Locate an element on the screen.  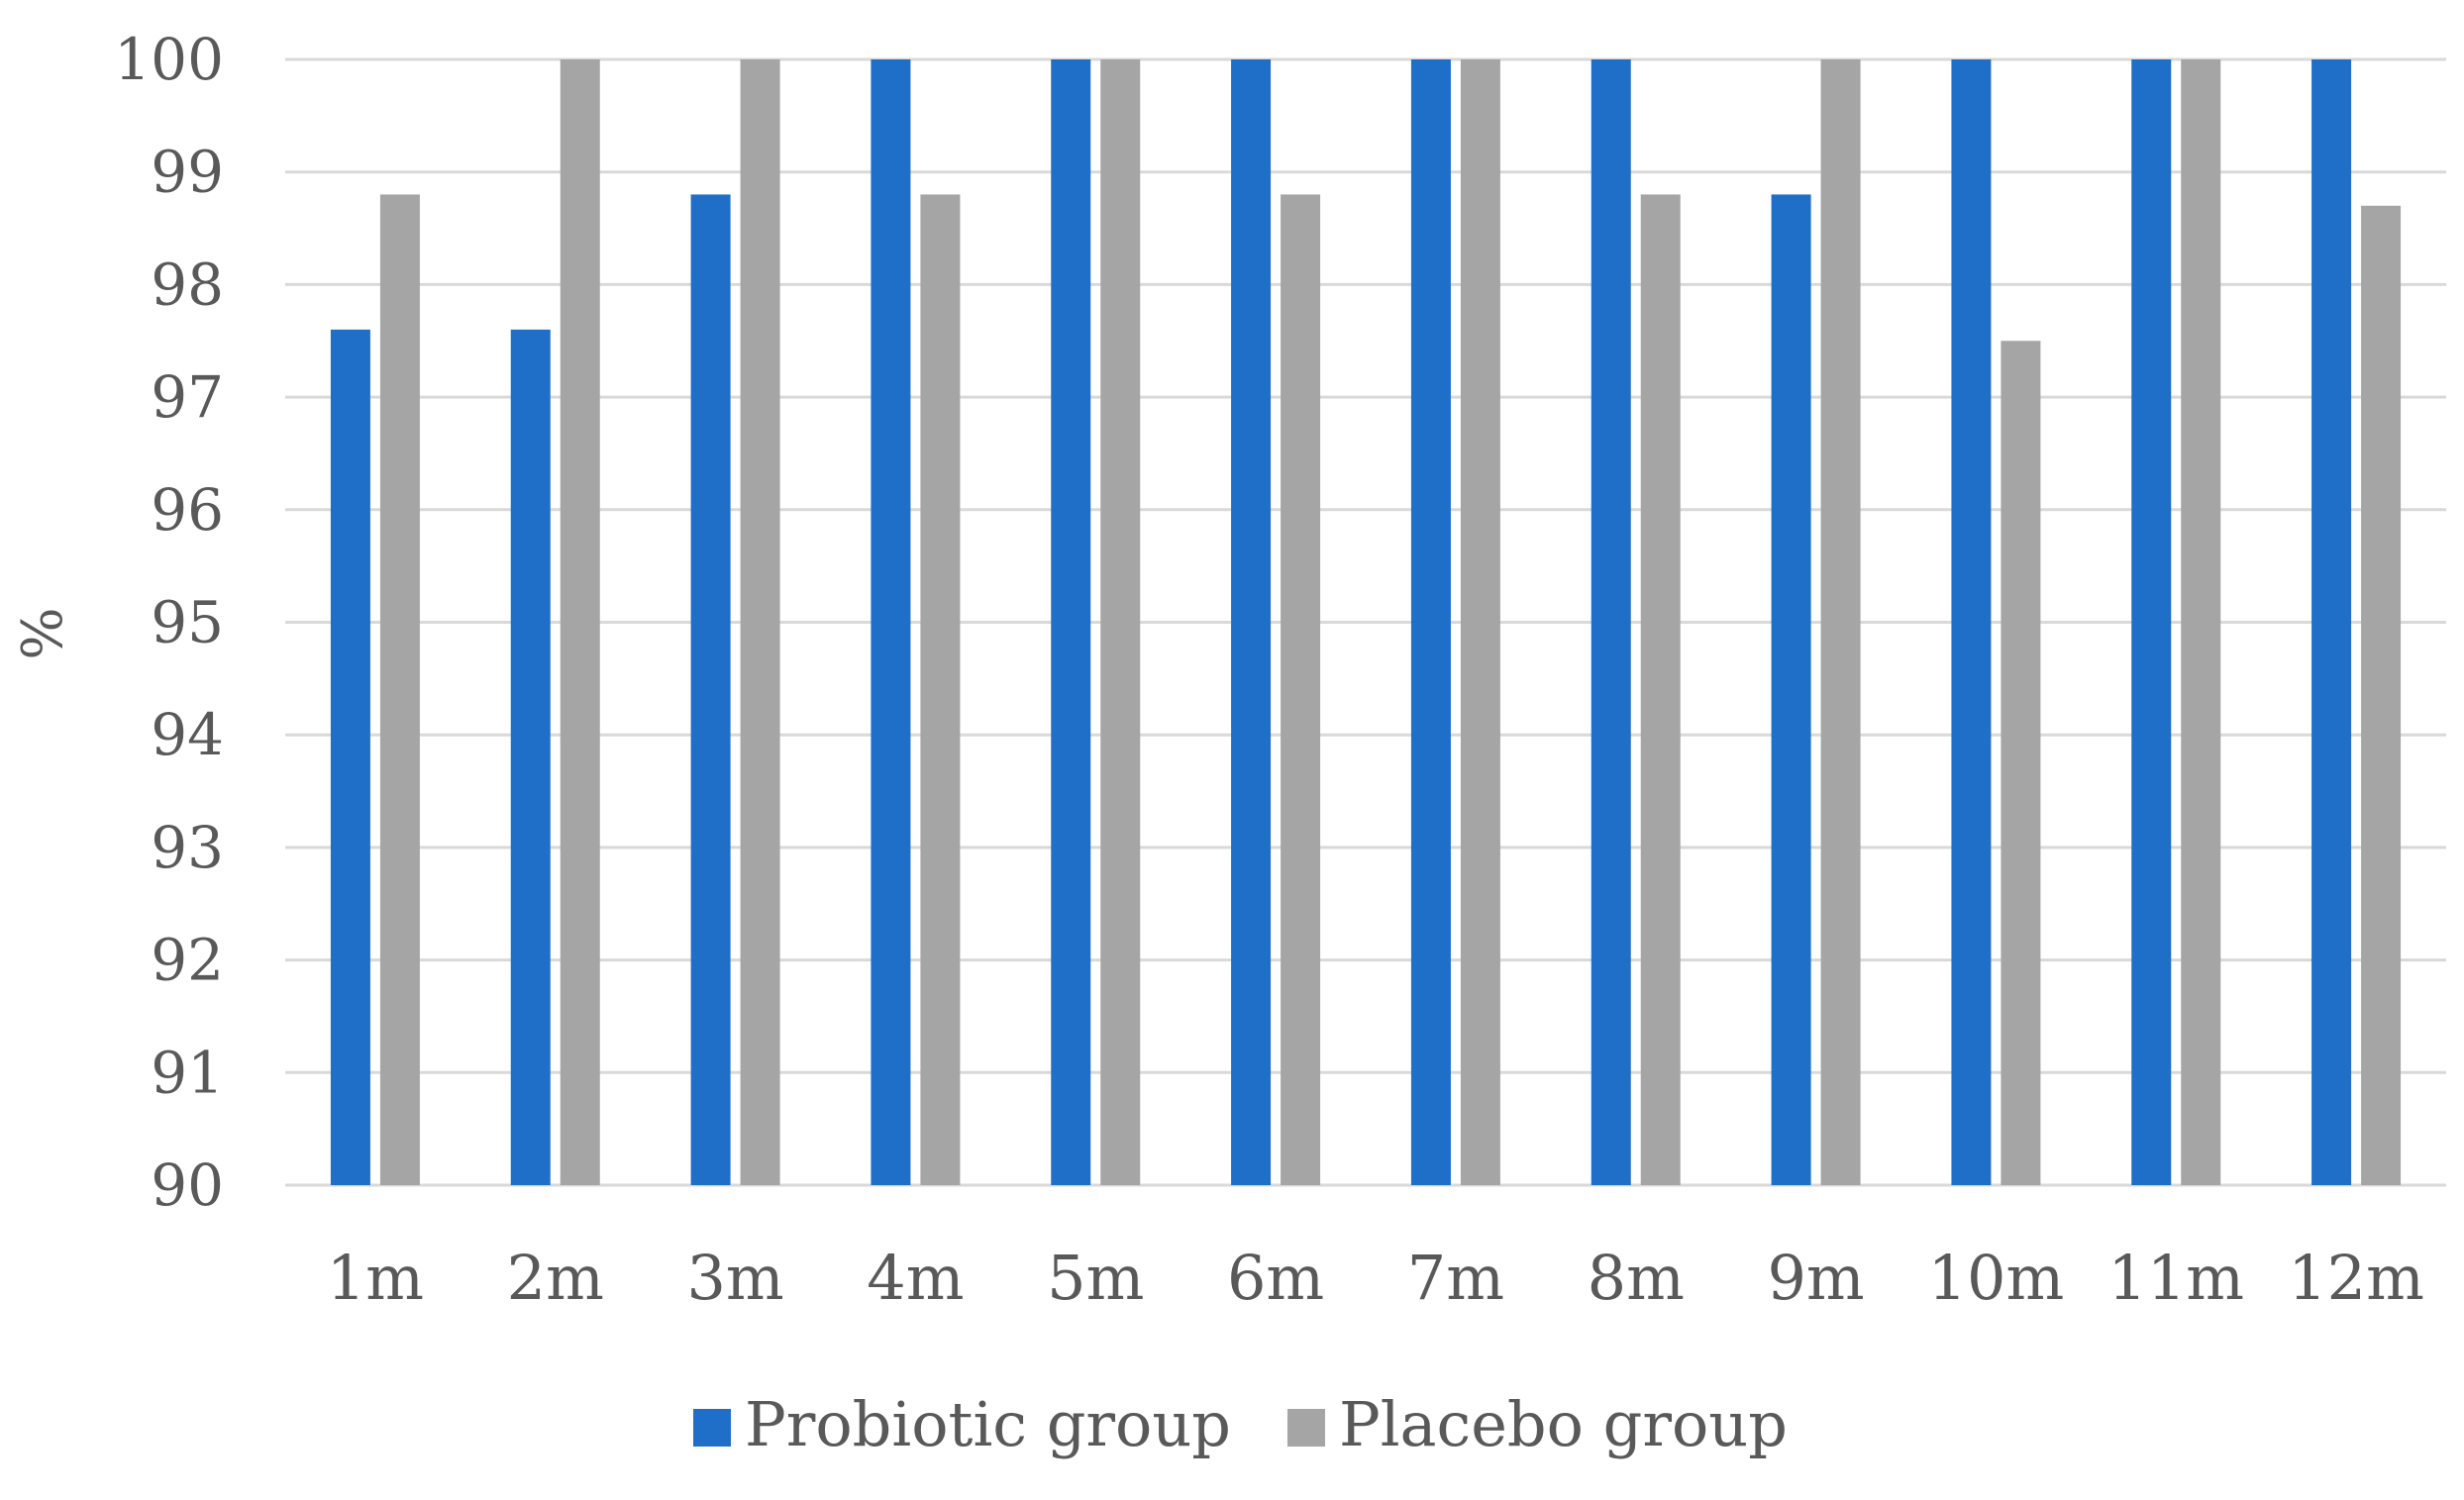
y-tick-label: 92 is located at coordinates (188, 960).